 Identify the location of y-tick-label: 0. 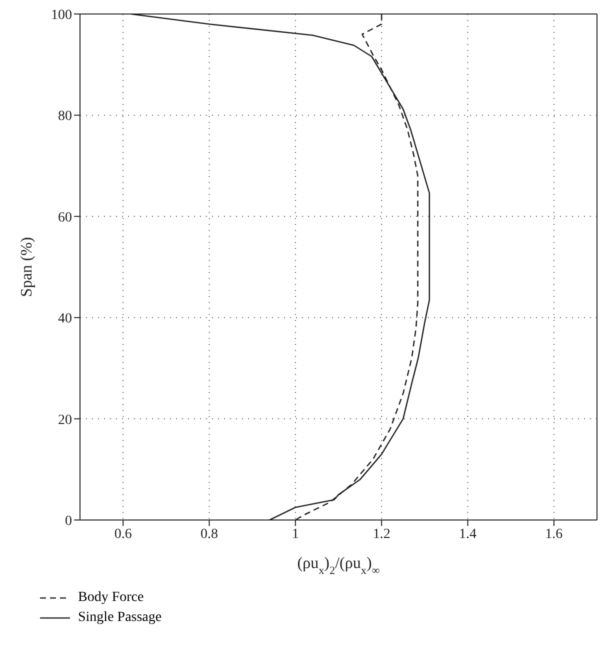
(68, 521).